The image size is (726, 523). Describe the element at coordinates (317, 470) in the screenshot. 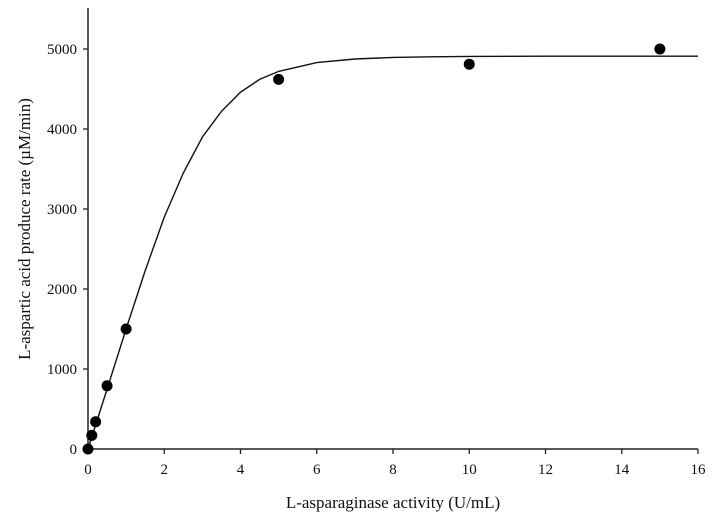

I see `x-tick-label: 6` at that location.